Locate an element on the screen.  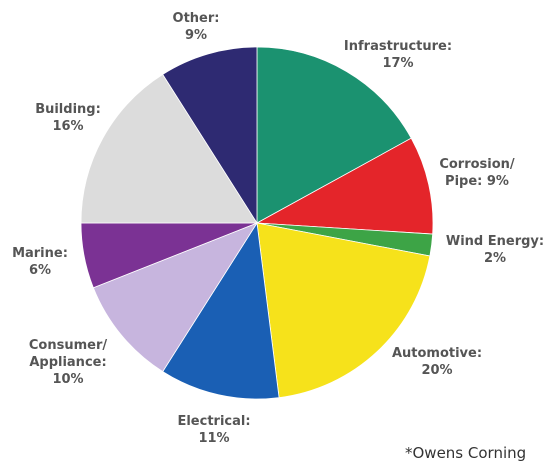
slice-label-electrical: Electrical: 11% is located at coordinates (213, 430).